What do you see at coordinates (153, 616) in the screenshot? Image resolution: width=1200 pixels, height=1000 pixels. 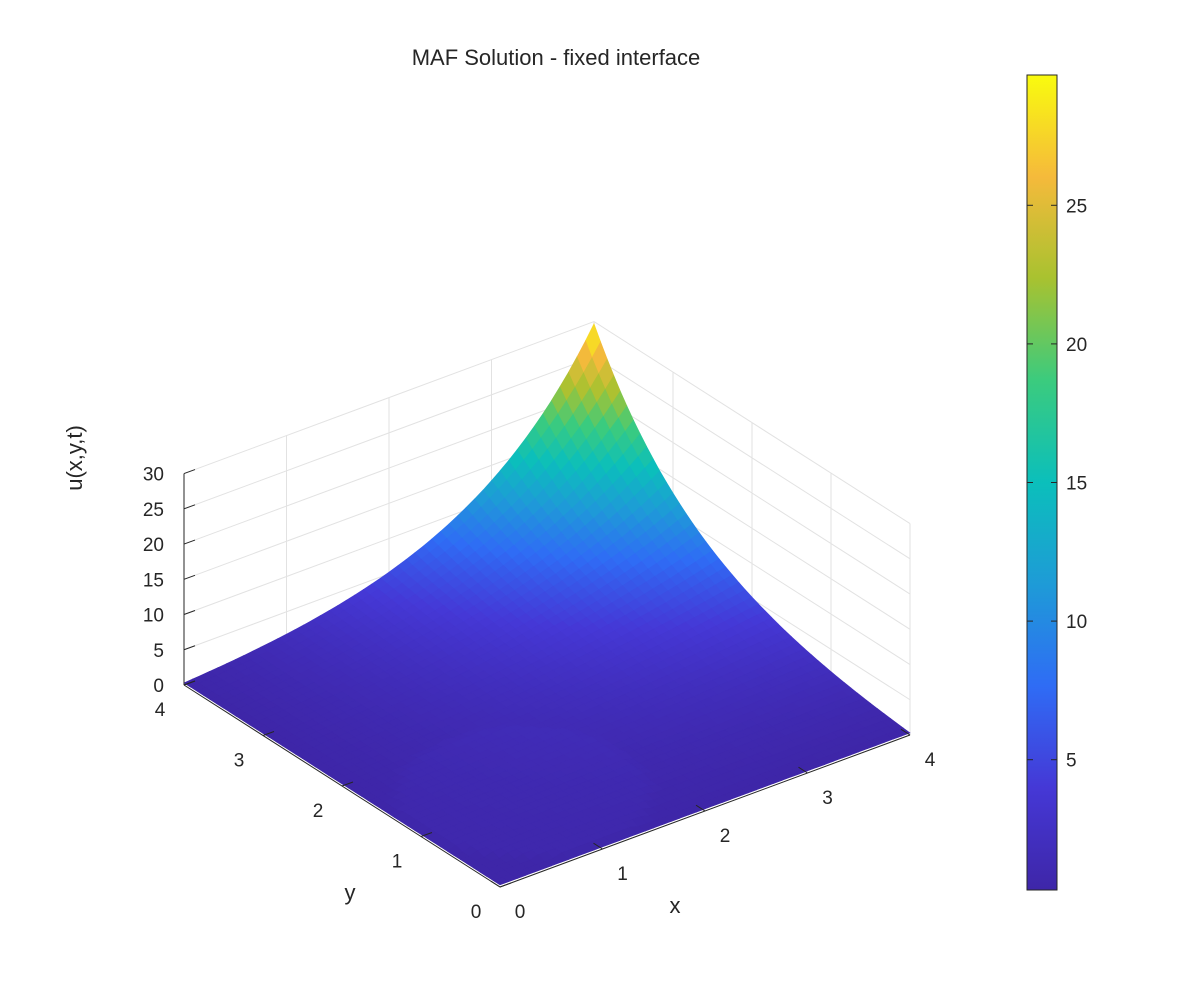 I see `z-tick-label: 10` at bounding box center [153, 616].